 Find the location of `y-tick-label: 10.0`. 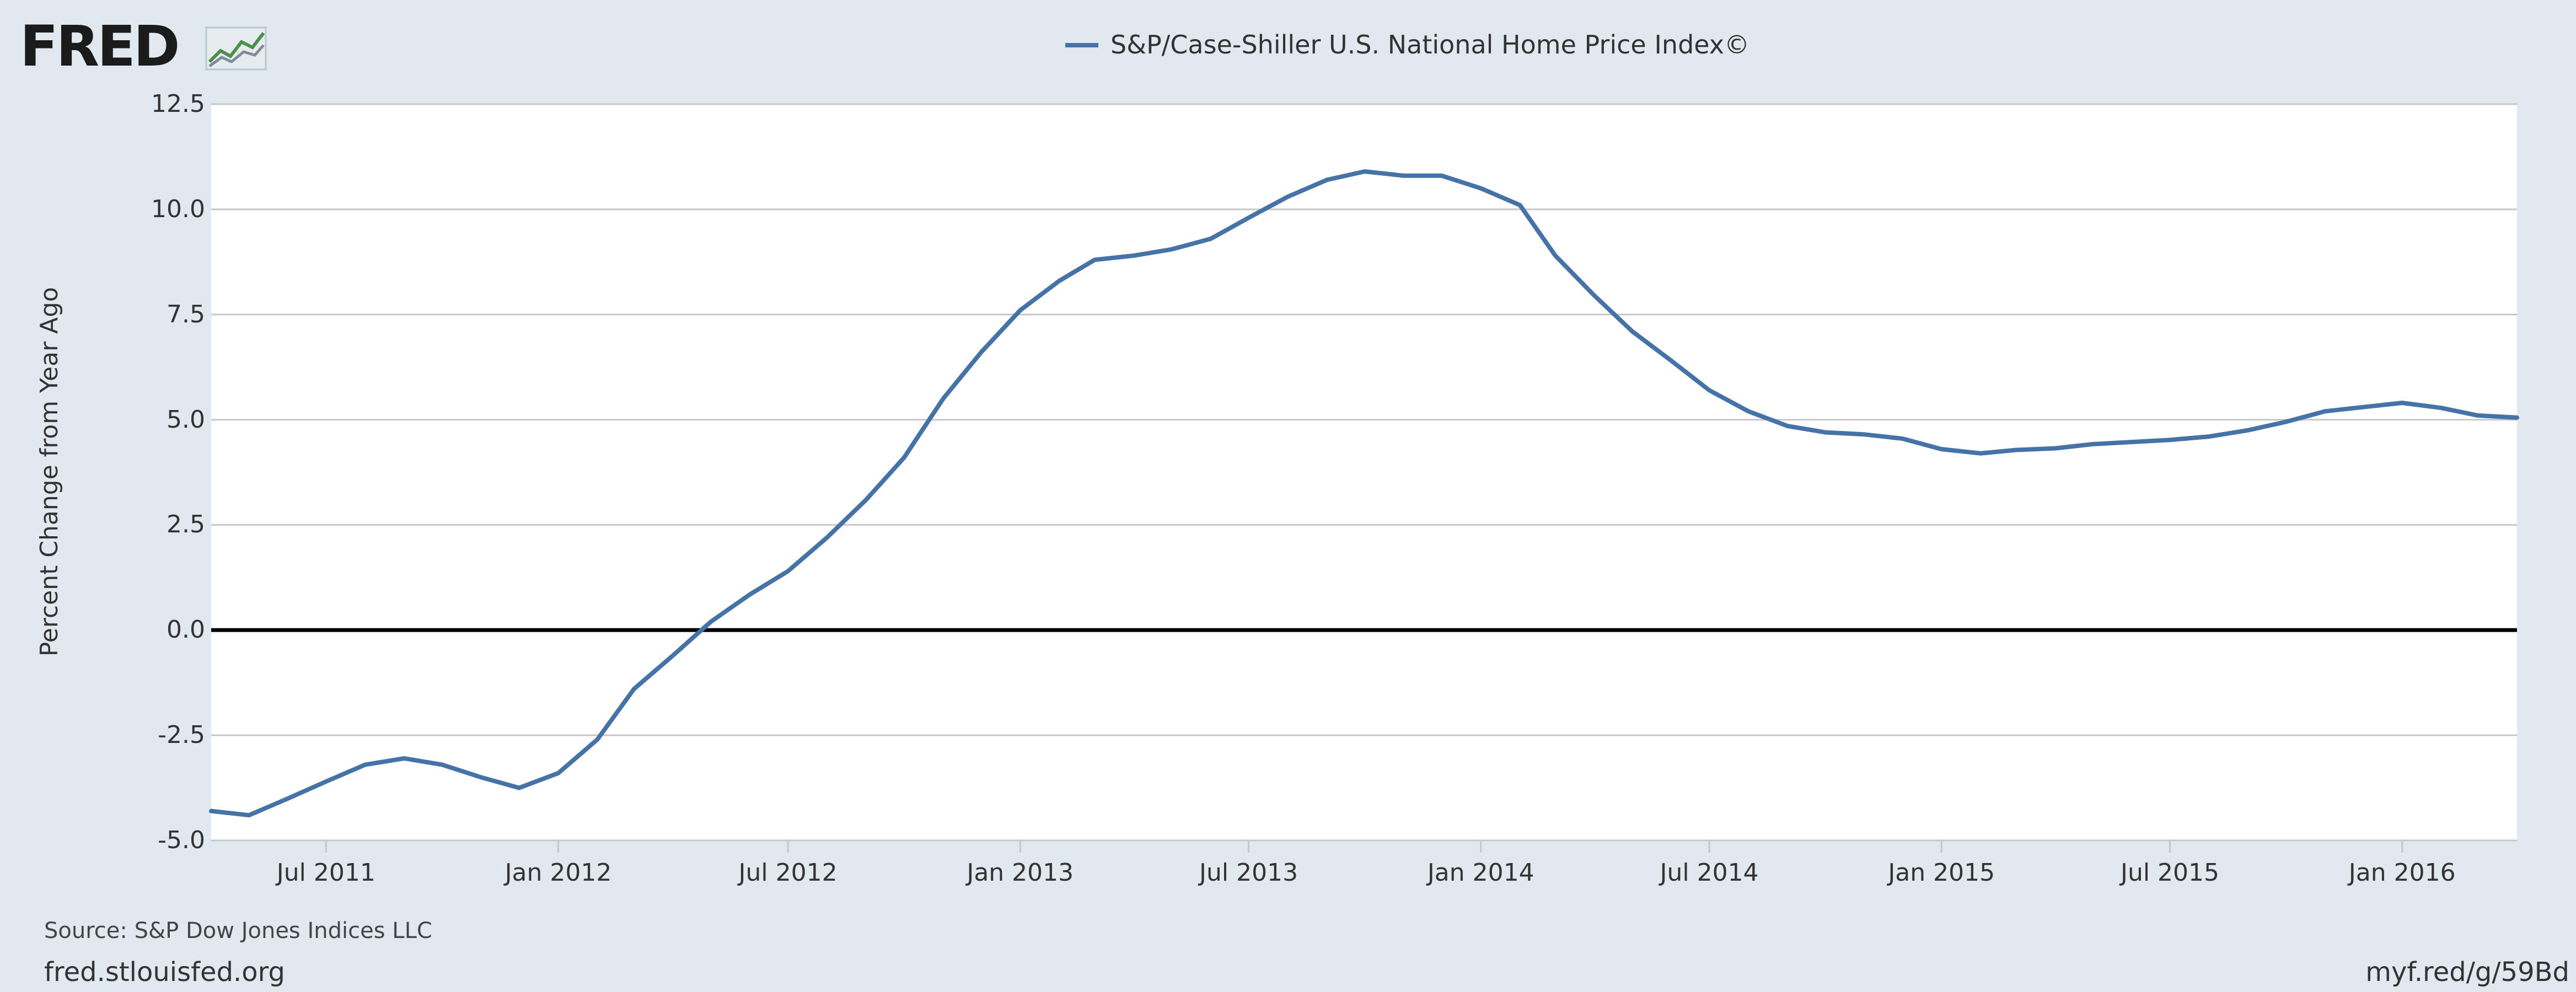

y-tick-label: 10.0 is located at coordinates (178, 209).